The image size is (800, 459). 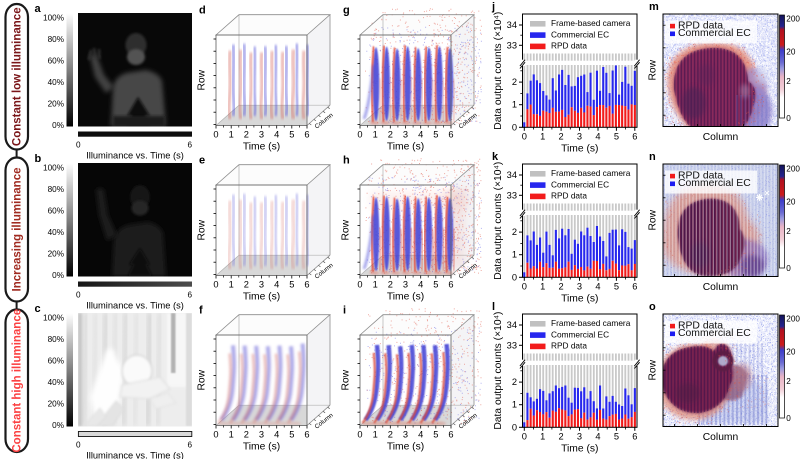 I want to click on svg-text: 20%, so click(x=56, y=254).